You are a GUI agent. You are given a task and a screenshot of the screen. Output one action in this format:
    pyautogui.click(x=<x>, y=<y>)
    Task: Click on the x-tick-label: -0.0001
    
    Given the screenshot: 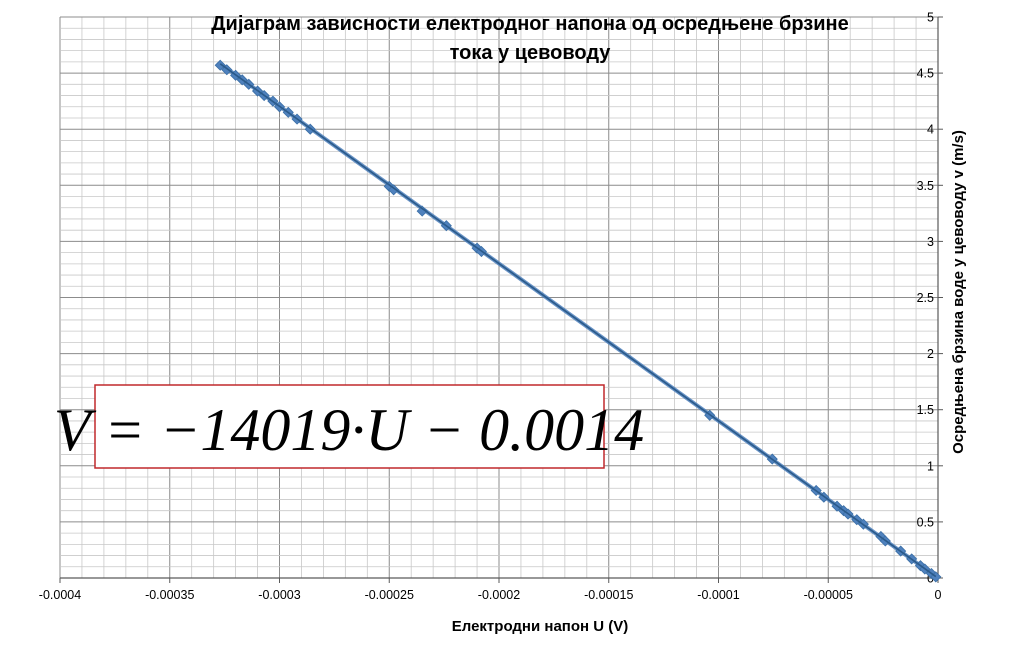 What is the action you would take?
    pyautogui.click(x=718, y=595)
    